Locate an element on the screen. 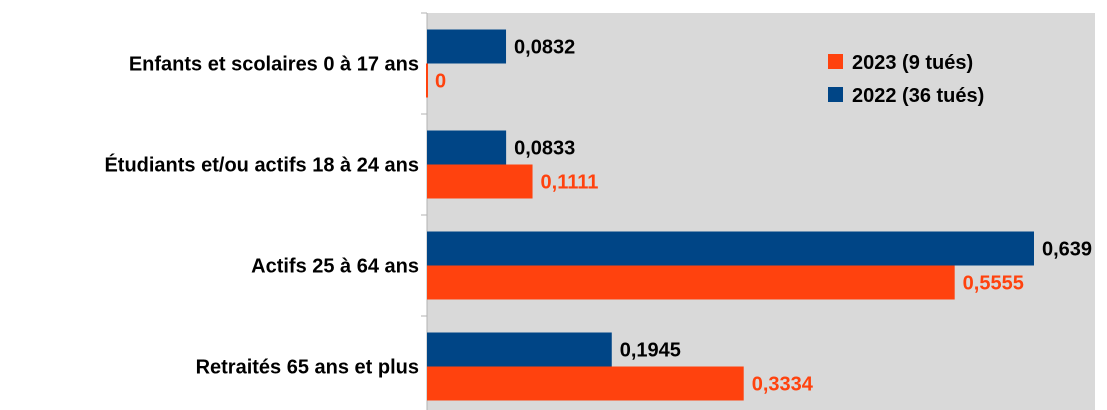 This screenshot has width=1107, height=410. data-label: 0,3334 is located at coordinates (783, 385).